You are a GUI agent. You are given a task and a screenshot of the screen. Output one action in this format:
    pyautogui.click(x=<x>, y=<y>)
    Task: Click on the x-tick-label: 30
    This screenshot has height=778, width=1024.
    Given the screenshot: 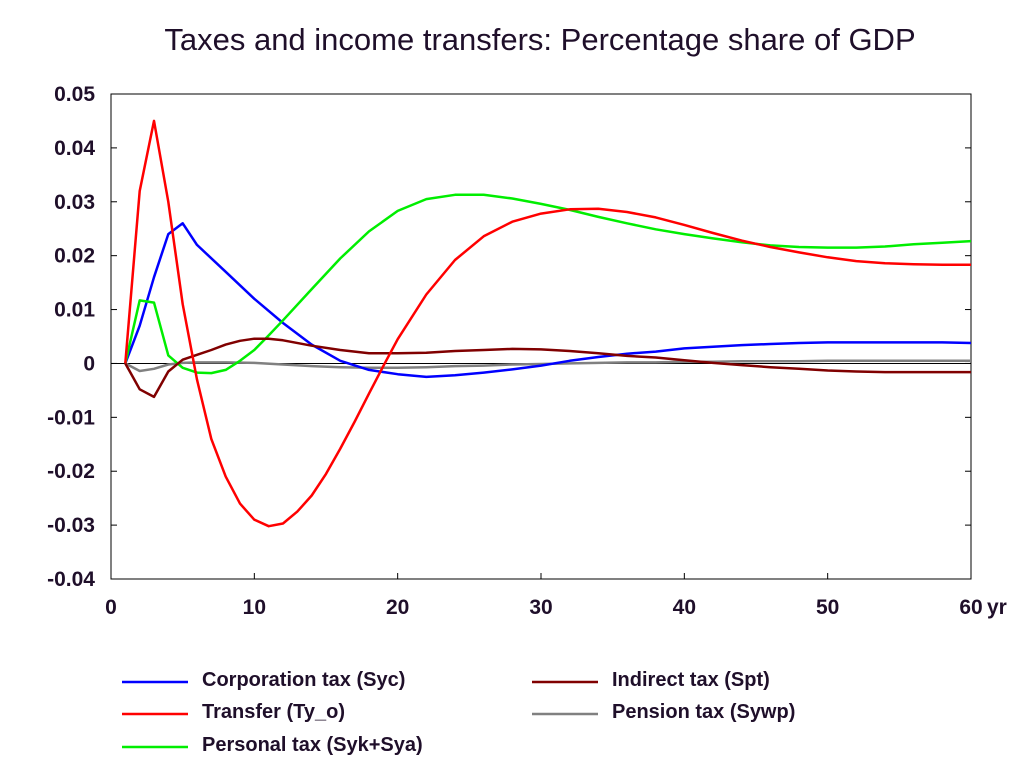 What is the action you would take?
    pyautogui.click(x=540, y=607)
    